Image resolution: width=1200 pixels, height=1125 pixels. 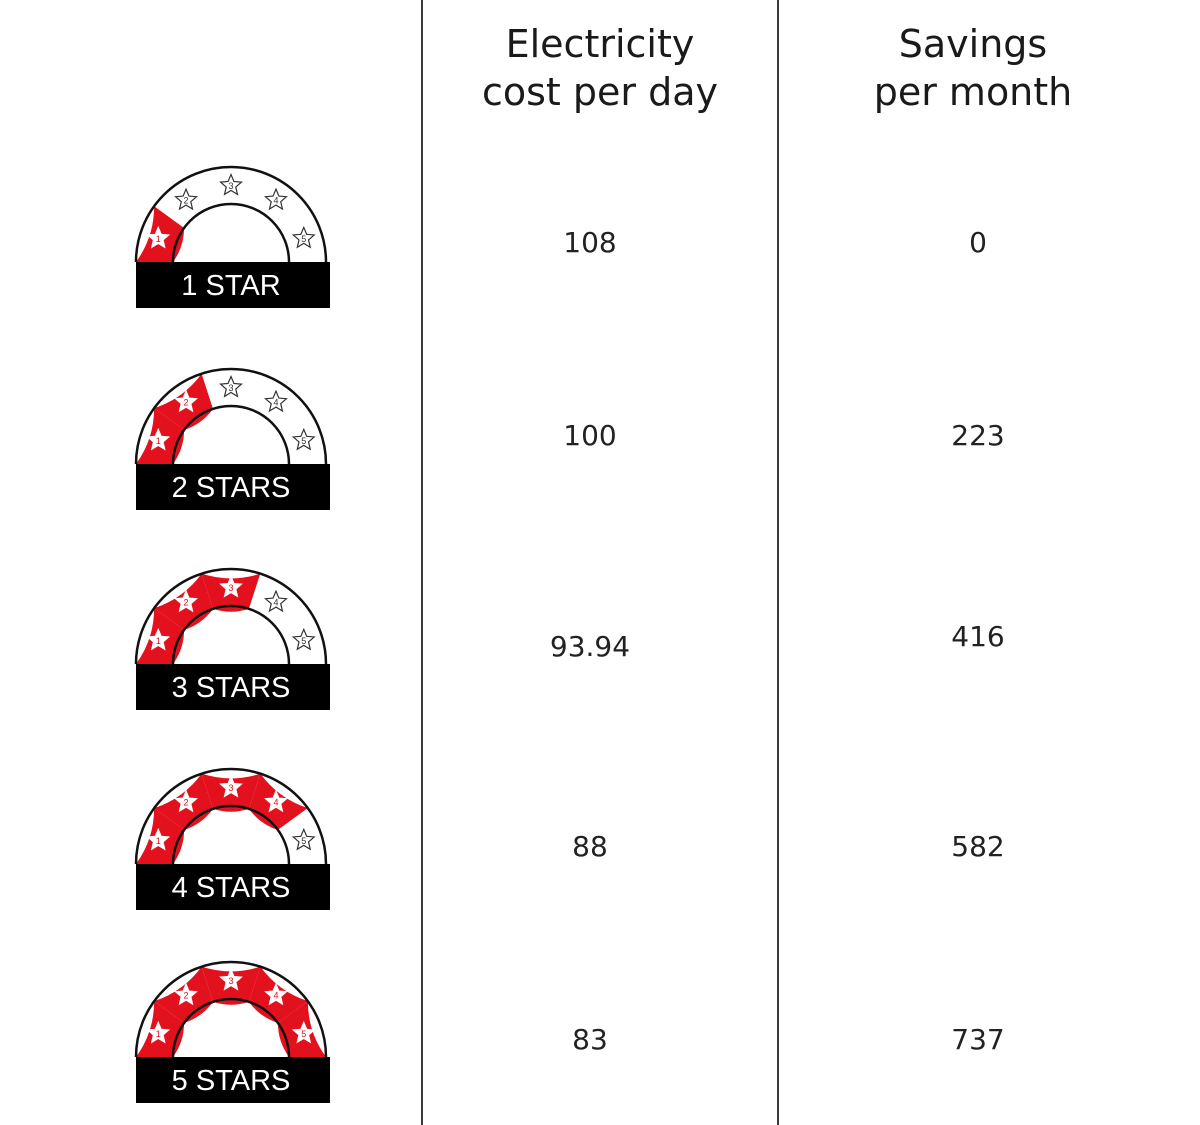 What do you see at coordinates (230, 286) in the screenshot?
I see `rating-label: 1 STAR` at bounding box center [230, 286].